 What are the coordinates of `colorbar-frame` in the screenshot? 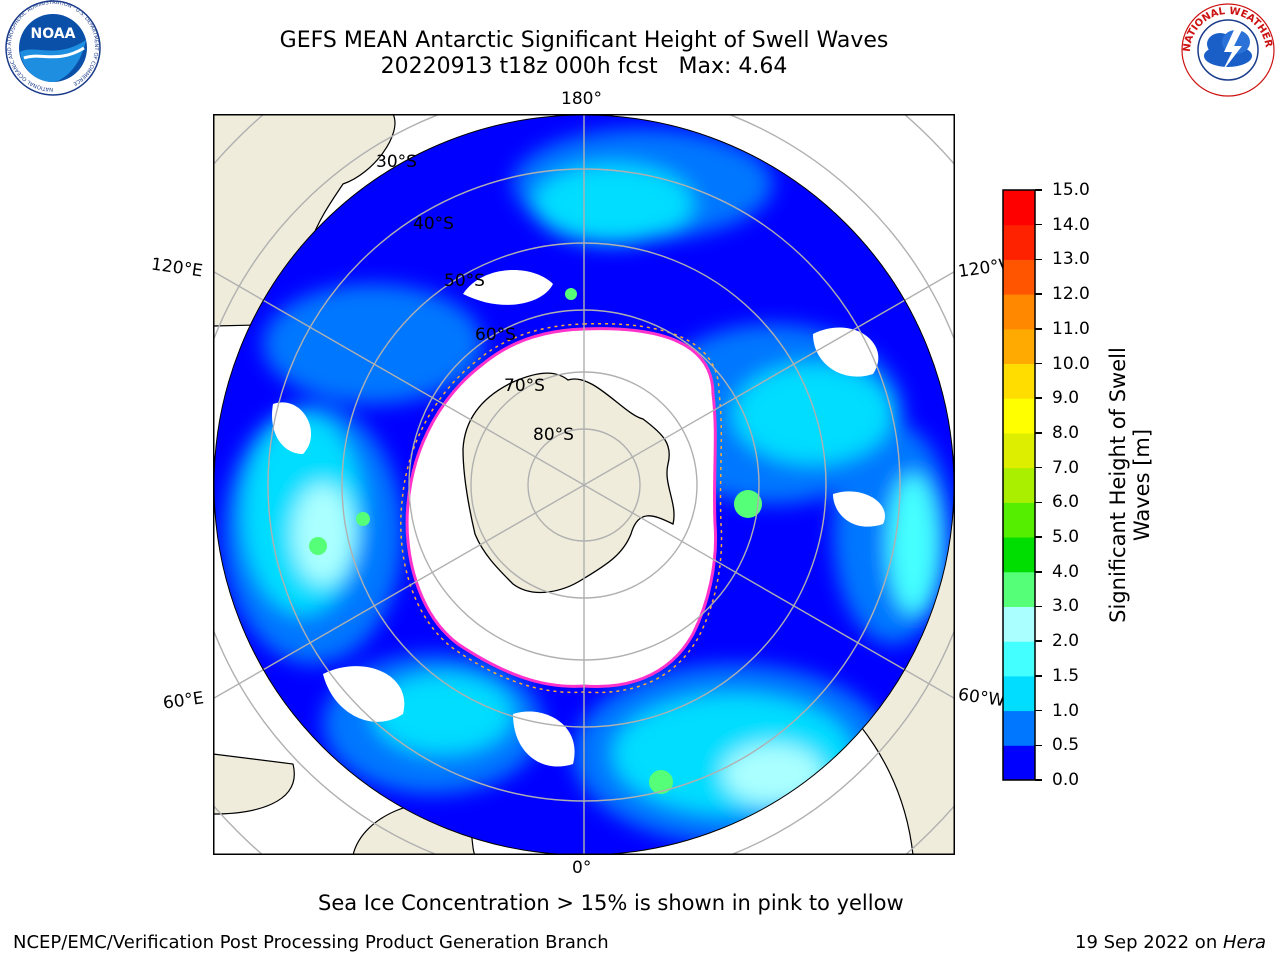 It's located at (1019, 485).